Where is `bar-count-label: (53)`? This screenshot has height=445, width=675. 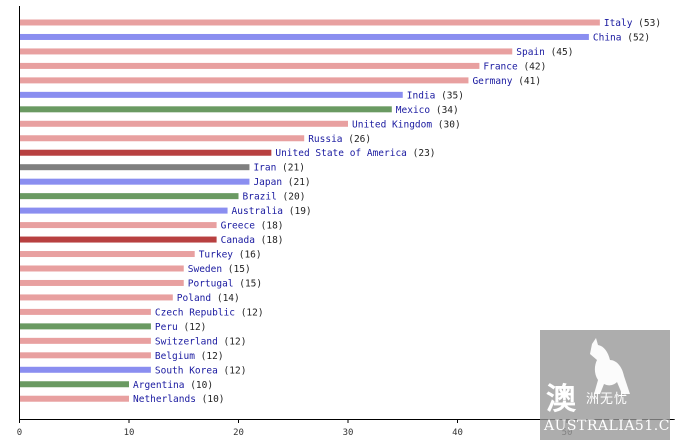 bar-count-label: (53) is located at coordinates (646, 23).